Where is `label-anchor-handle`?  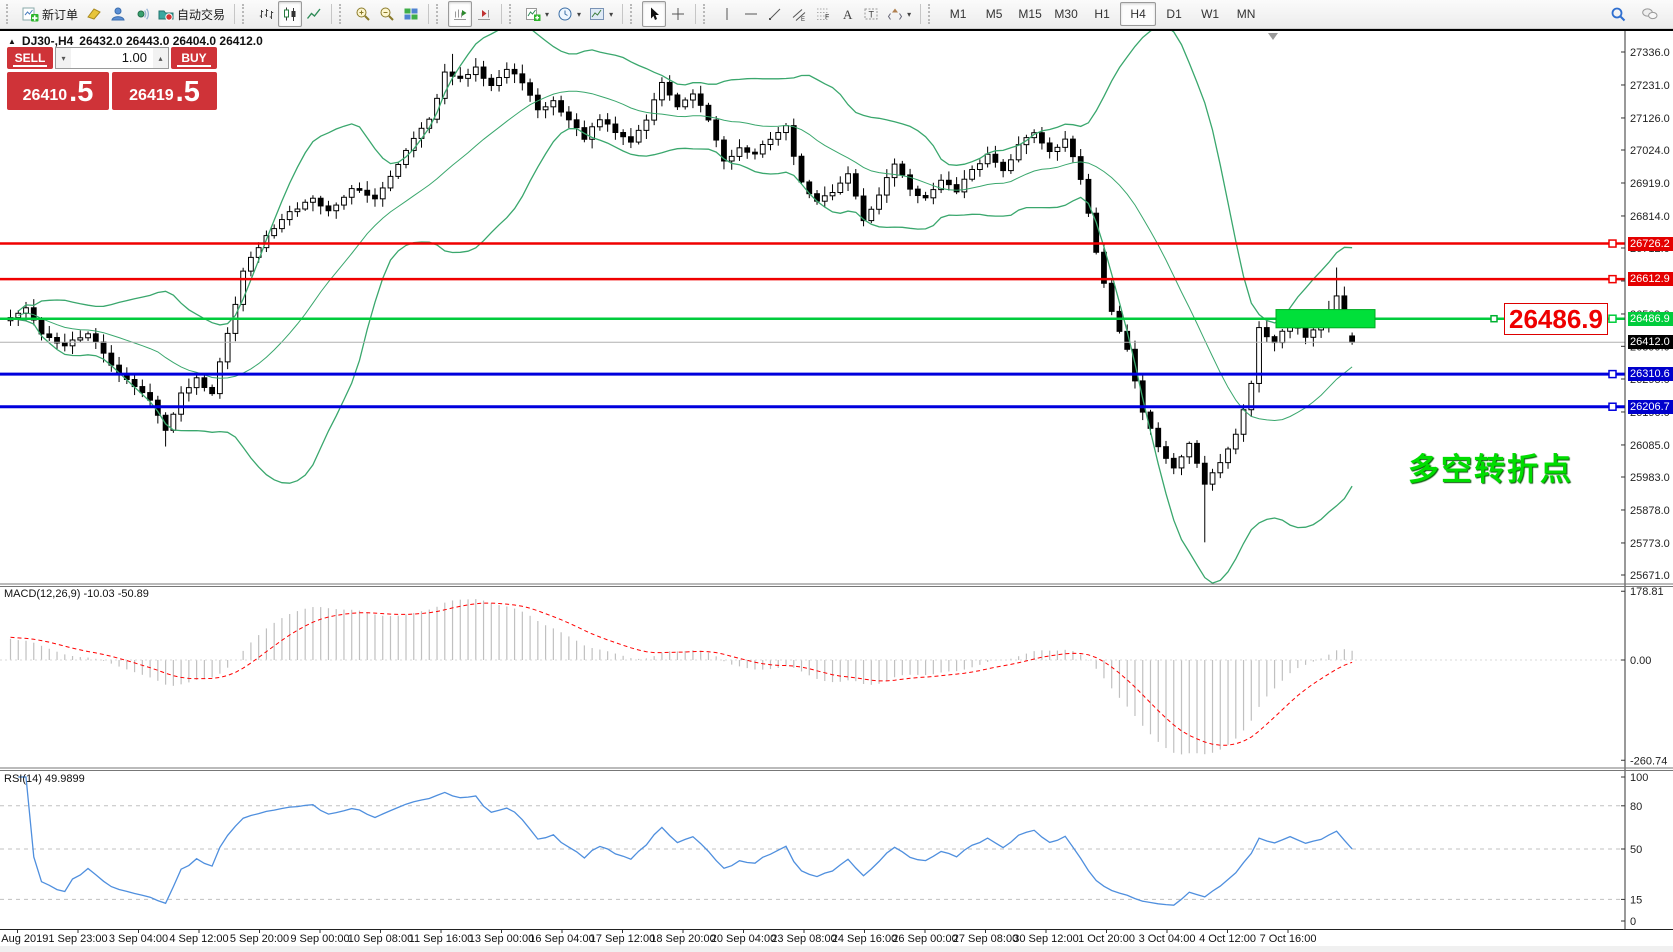 label-anchor-handle is located at coordinates (1494, 318).